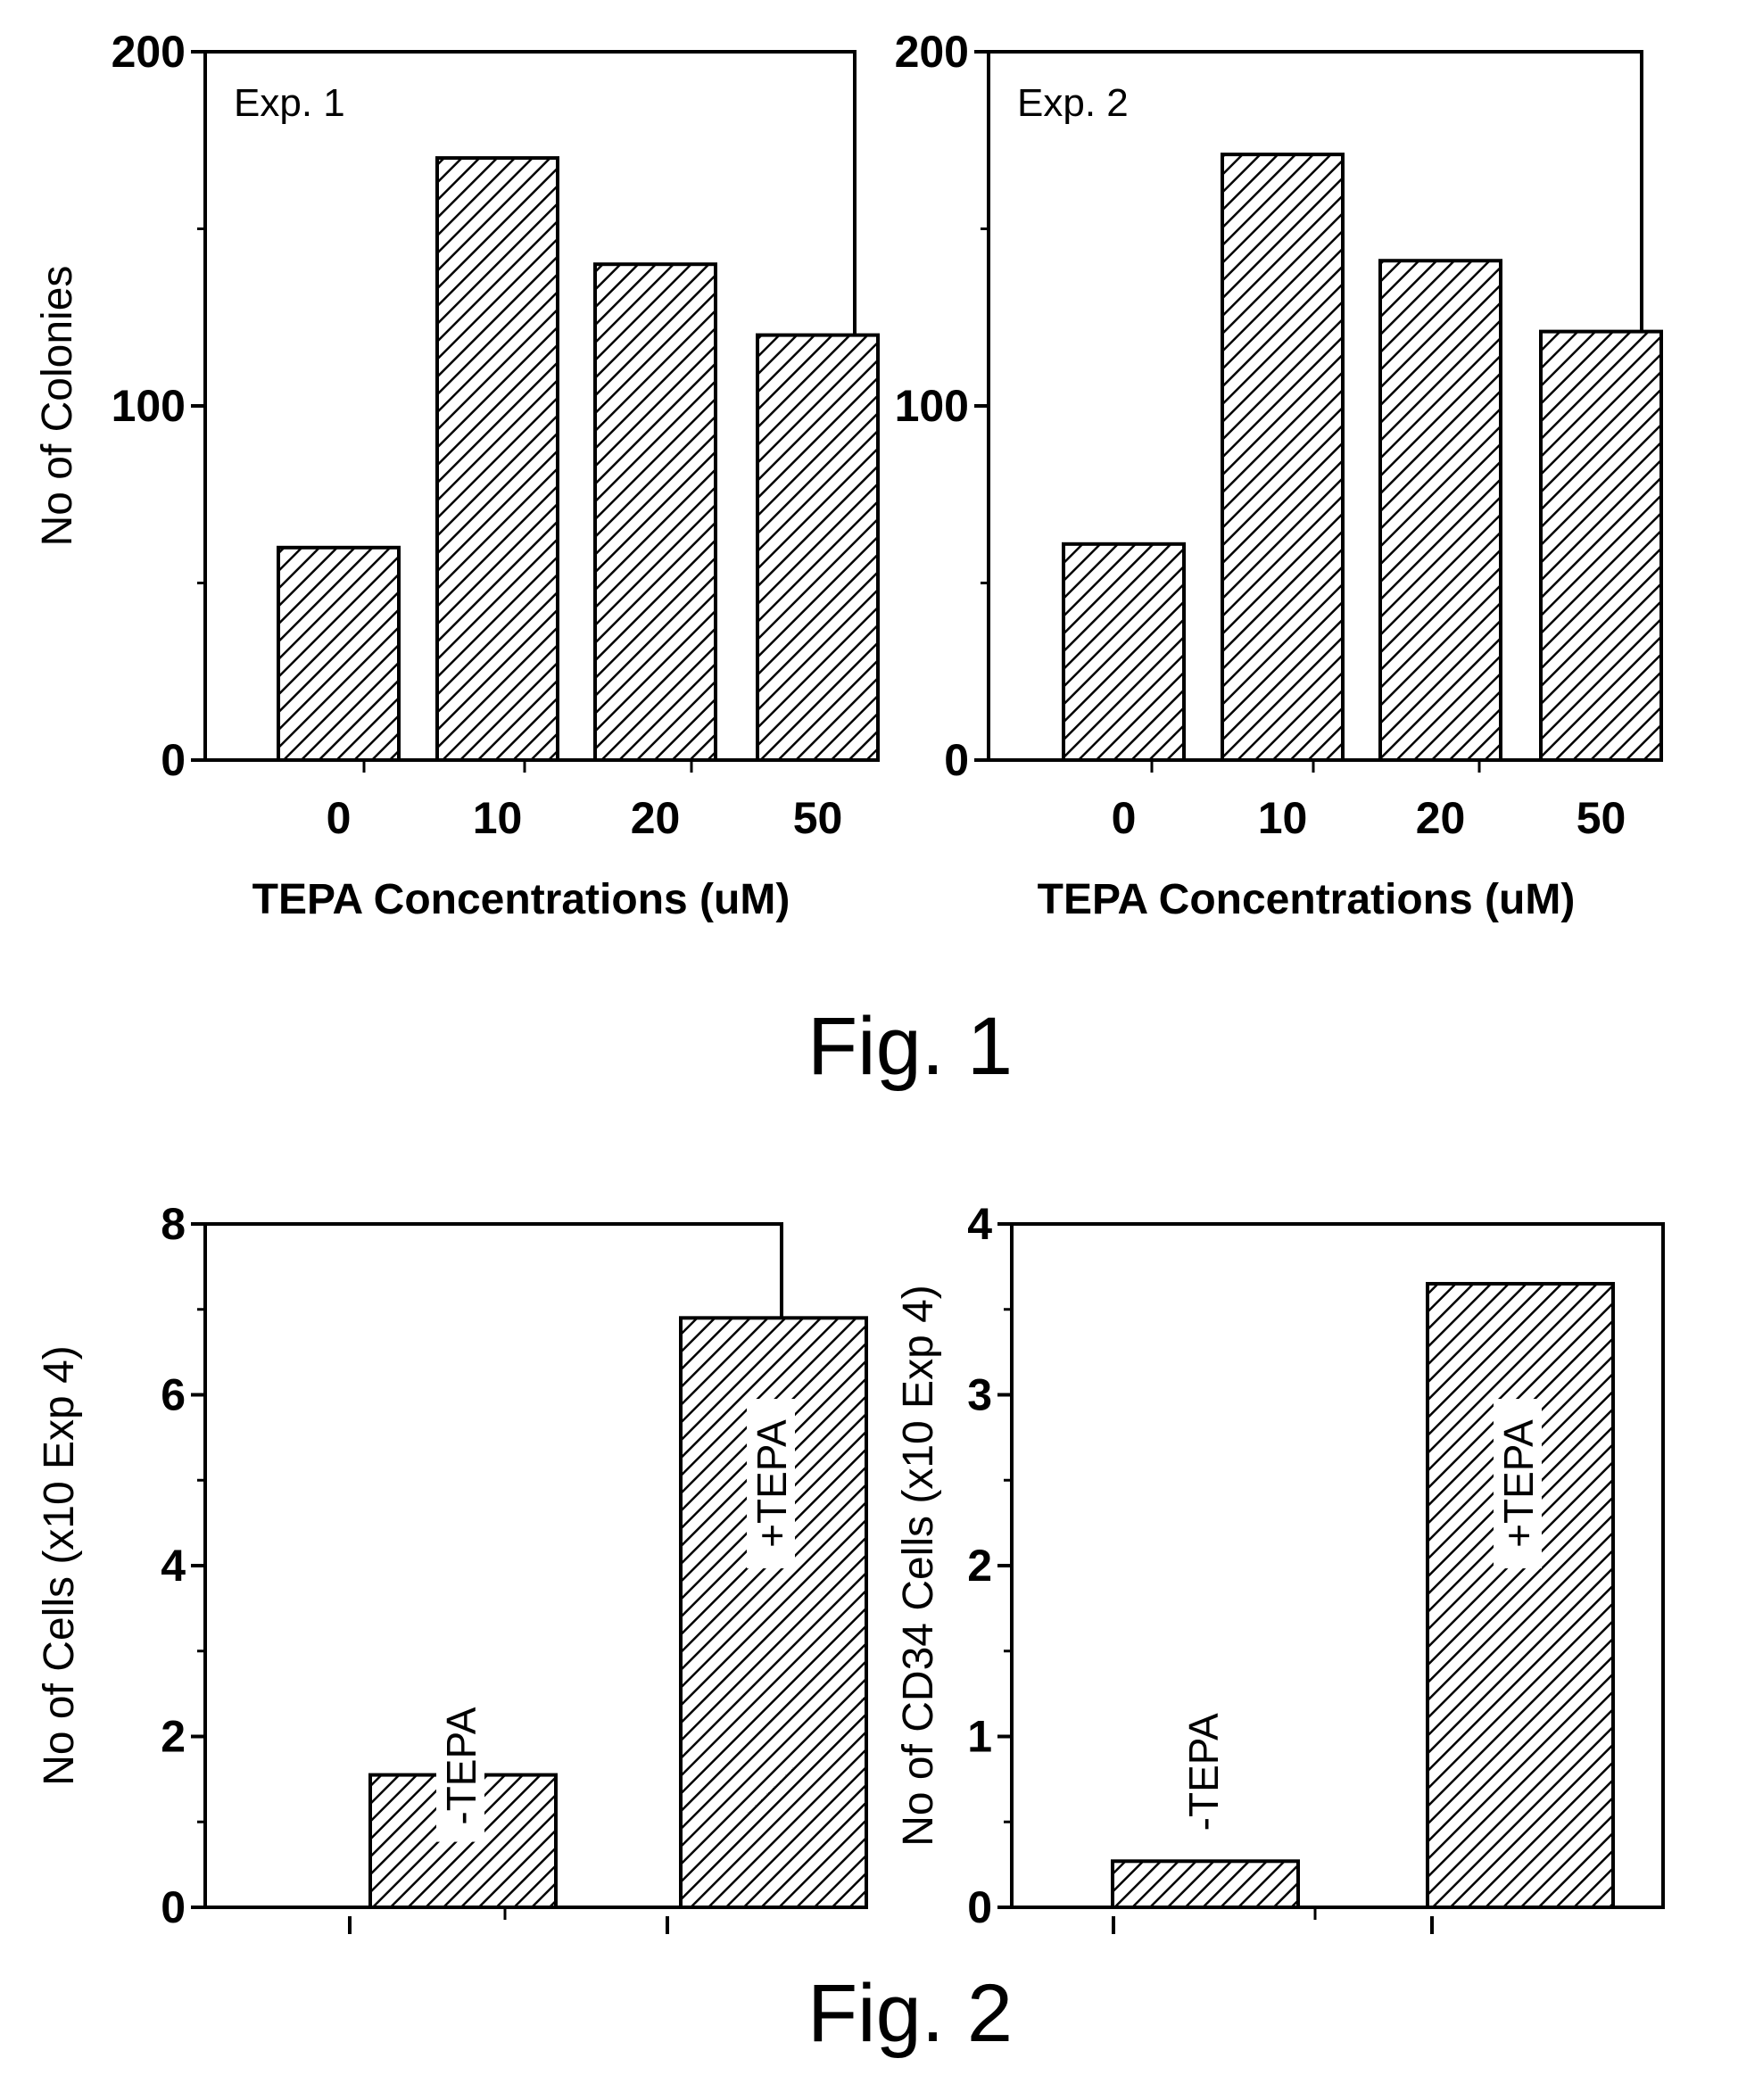 Image resolution: width=1738 pixels, height=2100 pixels. I want to click on y-tick-label: 1, so click(980, 1737).